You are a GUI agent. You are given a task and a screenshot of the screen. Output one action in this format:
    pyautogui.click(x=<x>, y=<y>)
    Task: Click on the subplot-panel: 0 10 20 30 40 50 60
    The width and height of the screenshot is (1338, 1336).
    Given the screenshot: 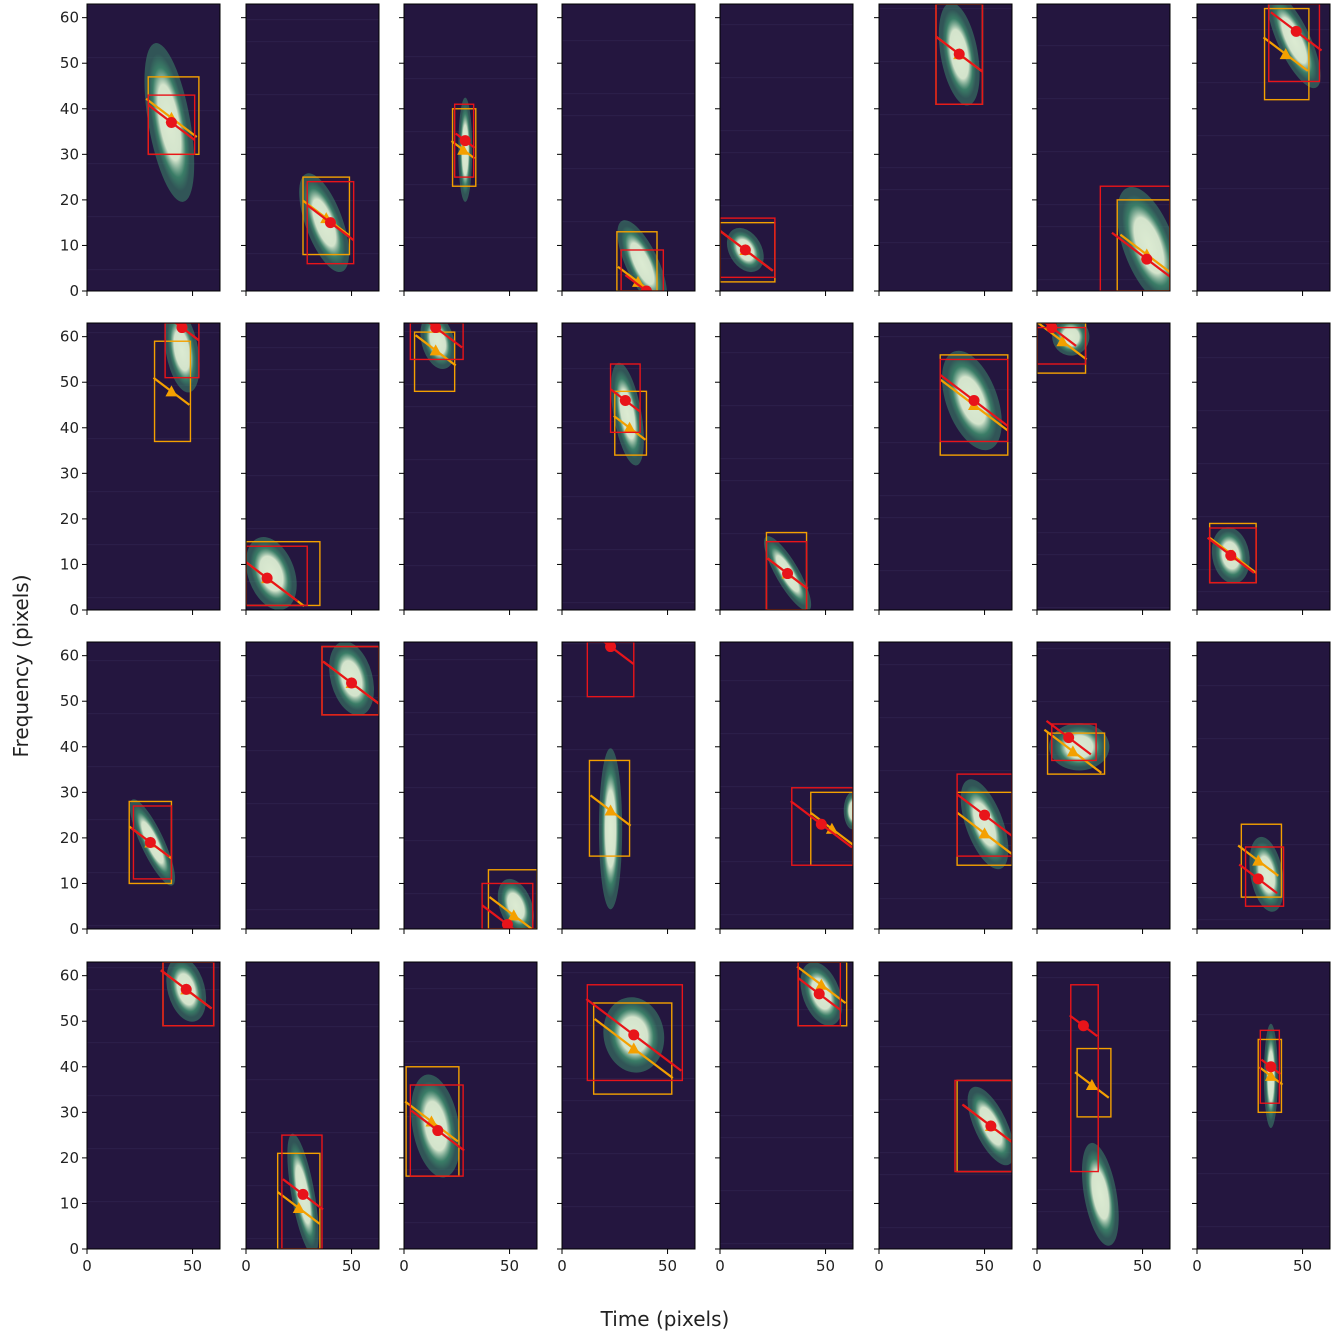 What is the action you would take?
    pyautogui.click(x=140, y=151)
    